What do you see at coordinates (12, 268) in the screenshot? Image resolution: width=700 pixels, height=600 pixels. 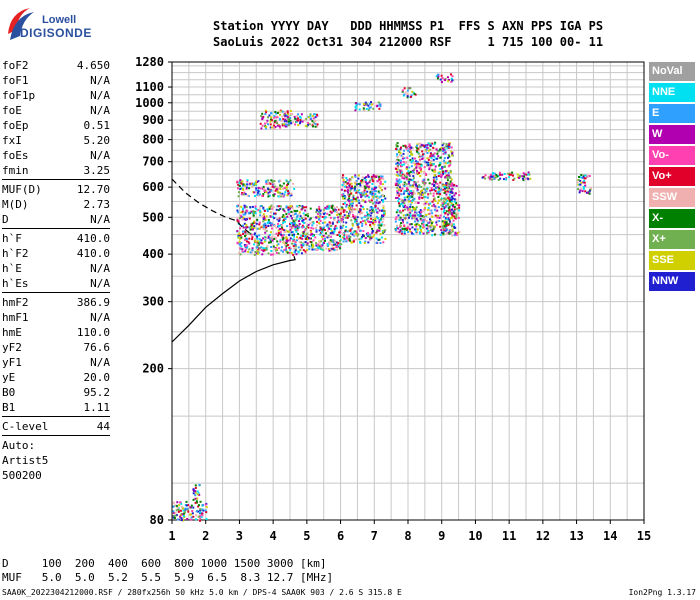 I see `param-label: h`E` at bounding box center [12, 268].